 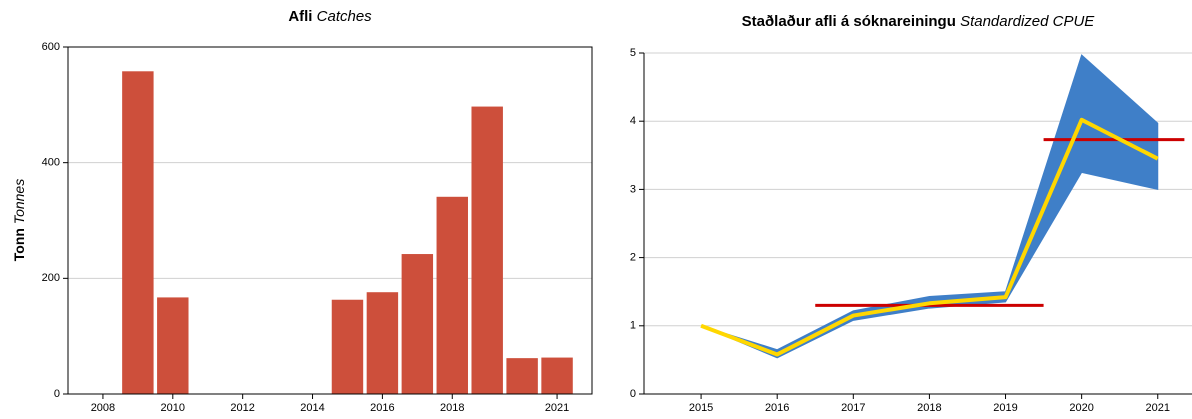 I want to click on x-tick-label: 2020, so click(x=1081, y=408).